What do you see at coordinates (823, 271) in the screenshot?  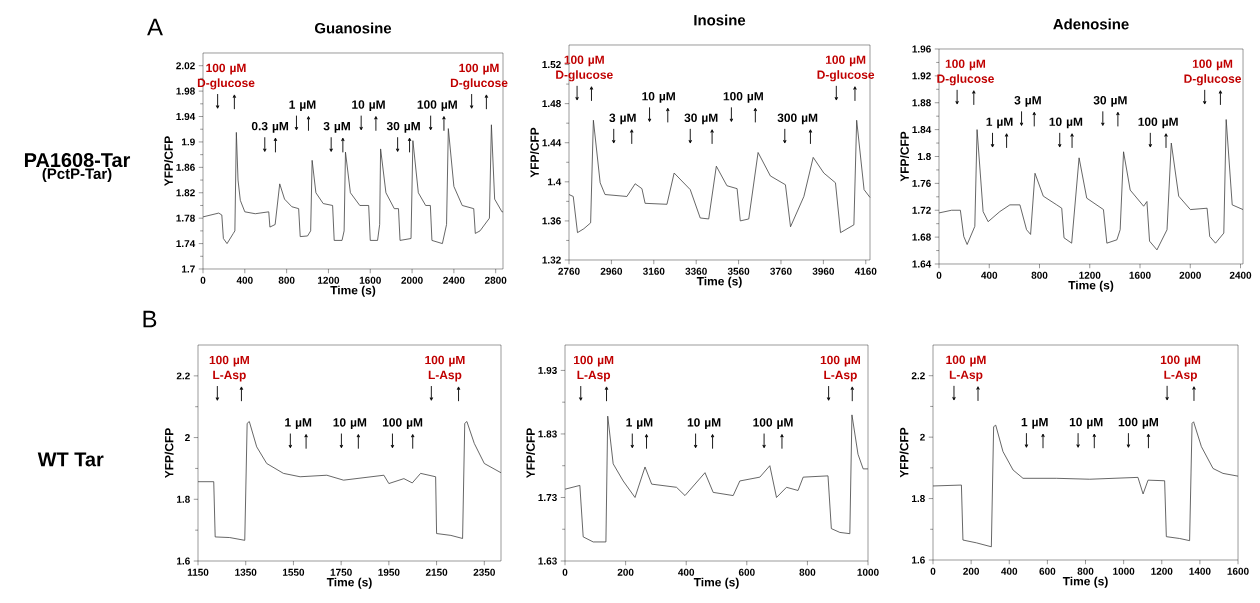 I see `x-tick-label: 3960` at bounding box center [823, 271].